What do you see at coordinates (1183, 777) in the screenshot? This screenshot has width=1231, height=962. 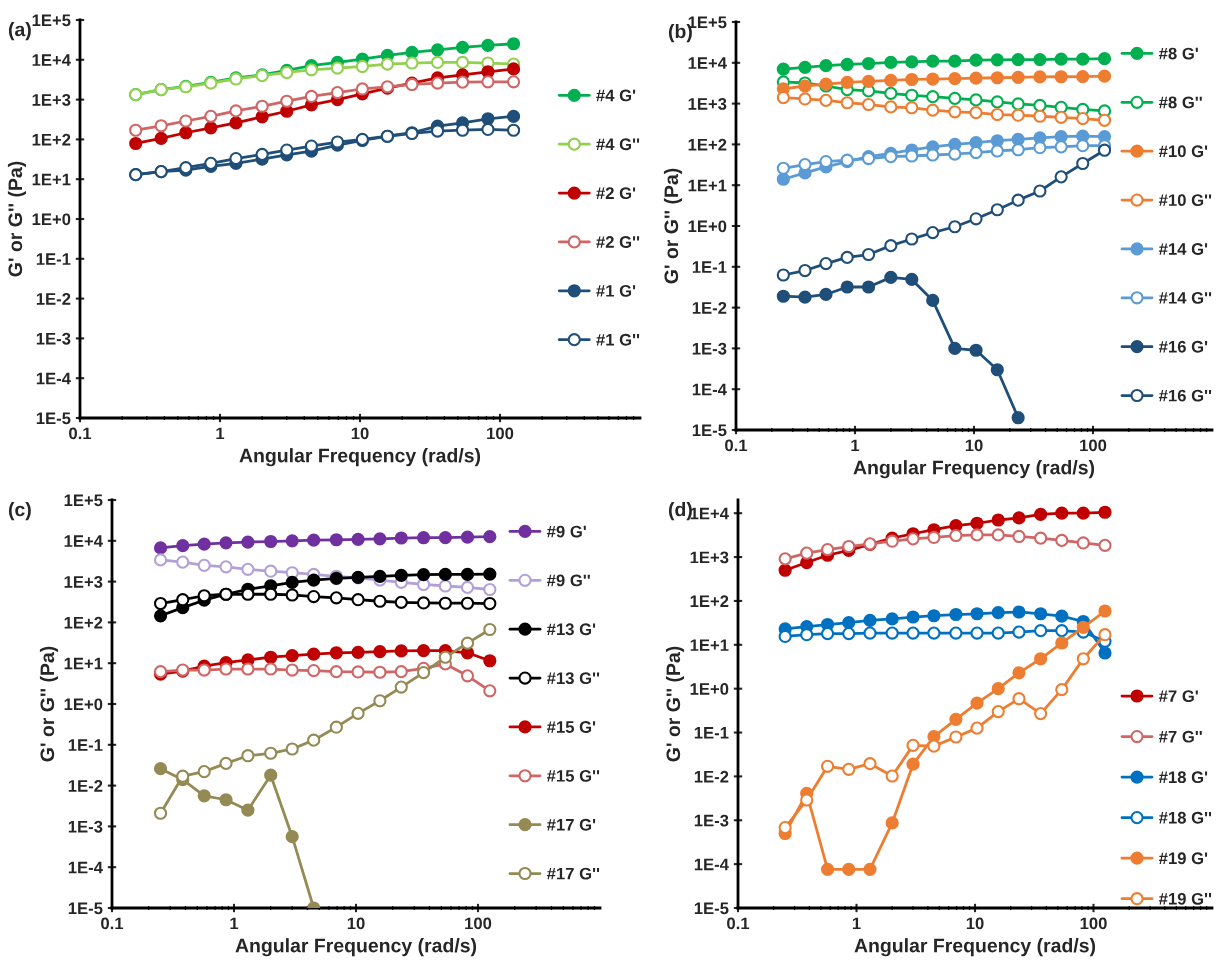 I see `legend-label: #18 G'` at bounding box center [1183, 777].